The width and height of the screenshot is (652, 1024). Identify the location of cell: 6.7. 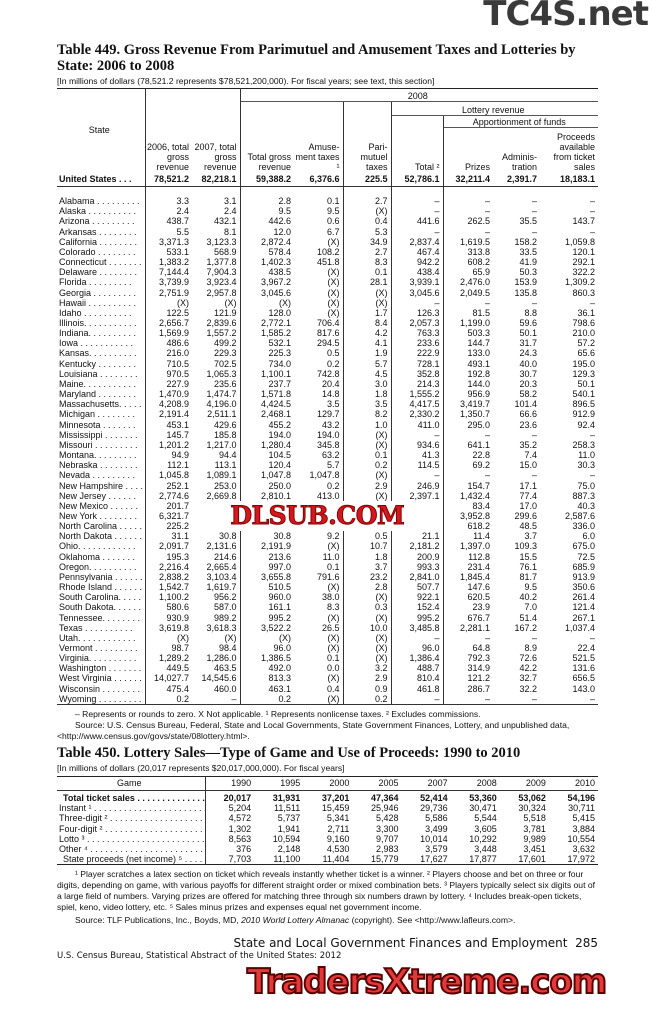
(319, 231).